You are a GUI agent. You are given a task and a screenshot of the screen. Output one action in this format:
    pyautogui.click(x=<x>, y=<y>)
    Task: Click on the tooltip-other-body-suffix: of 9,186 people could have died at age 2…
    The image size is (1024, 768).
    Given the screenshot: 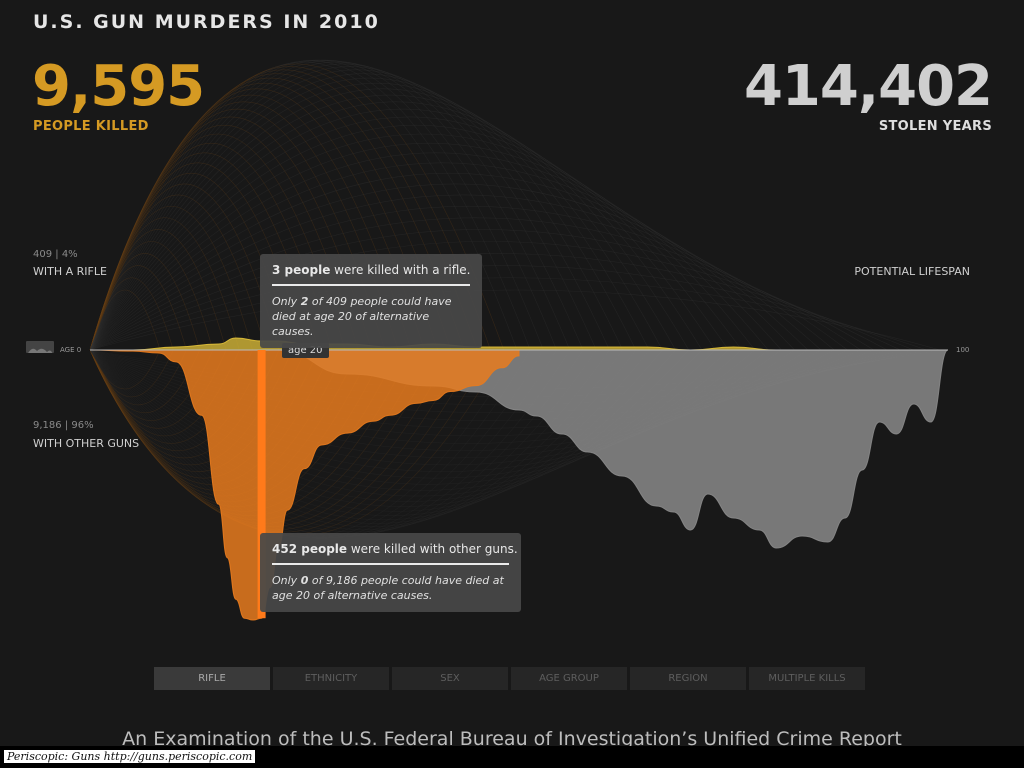 What is the action you would take?
    pyautogui.click(x=388, y=588)
    